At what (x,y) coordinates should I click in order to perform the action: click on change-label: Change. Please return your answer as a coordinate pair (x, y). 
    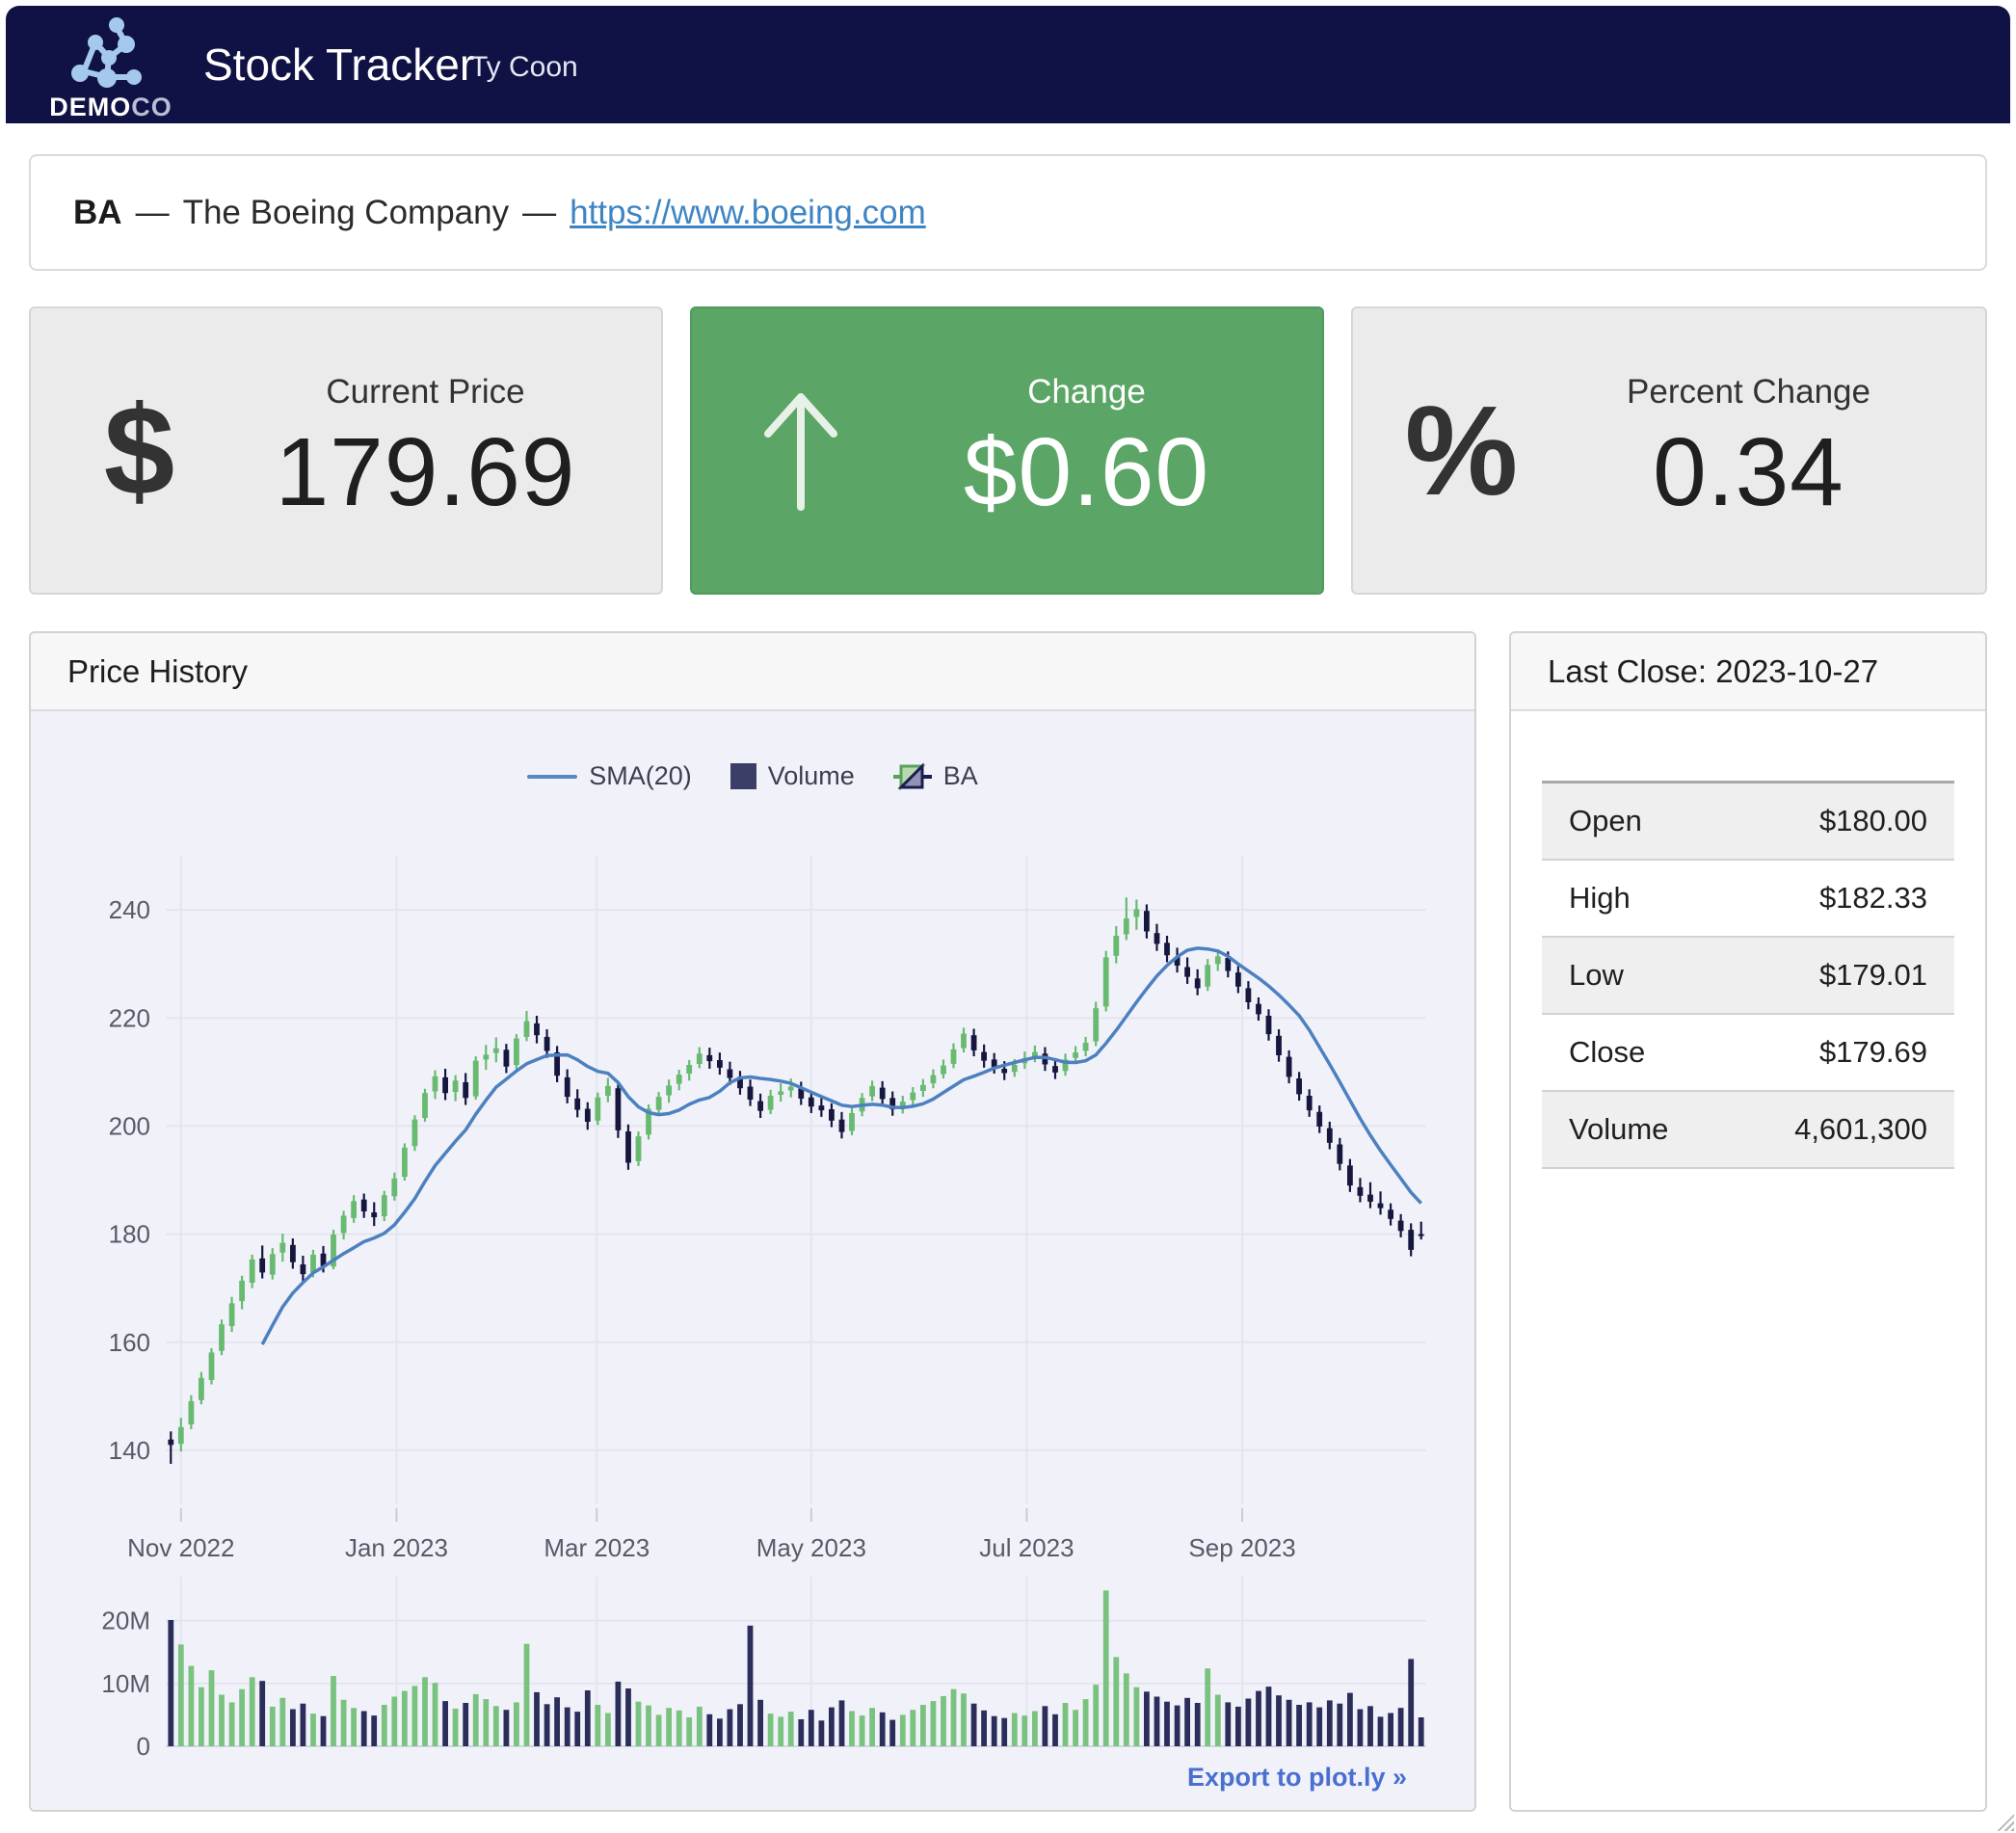
    Looking at the image, I should click on (1087, 392).